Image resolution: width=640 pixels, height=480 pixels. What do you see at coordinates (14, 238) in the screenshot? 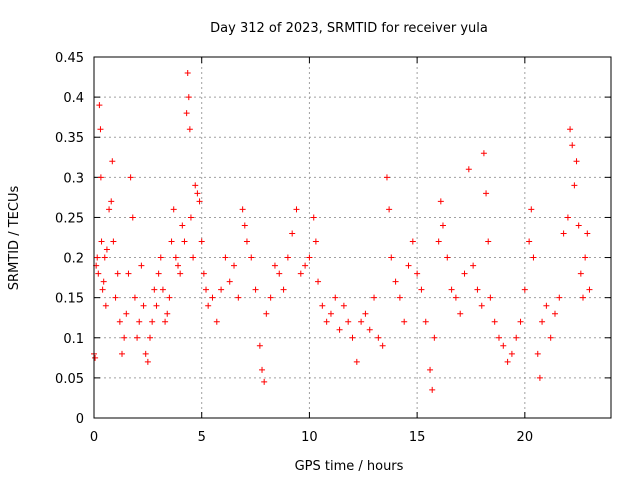
I see `y-axis-label: SRMTID / TECUs` at bounding box center [14, 238].